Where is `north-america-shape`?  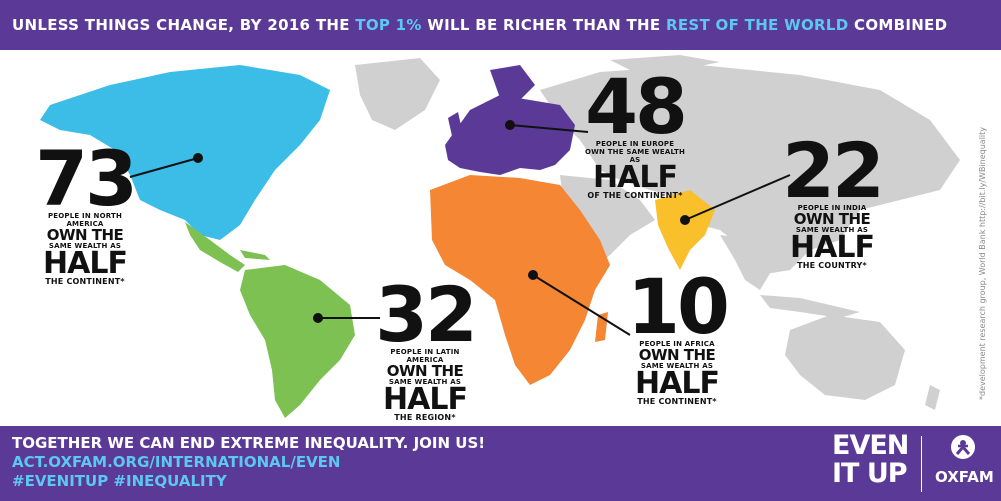 north-america-shape is located at coordinates (185, 152).